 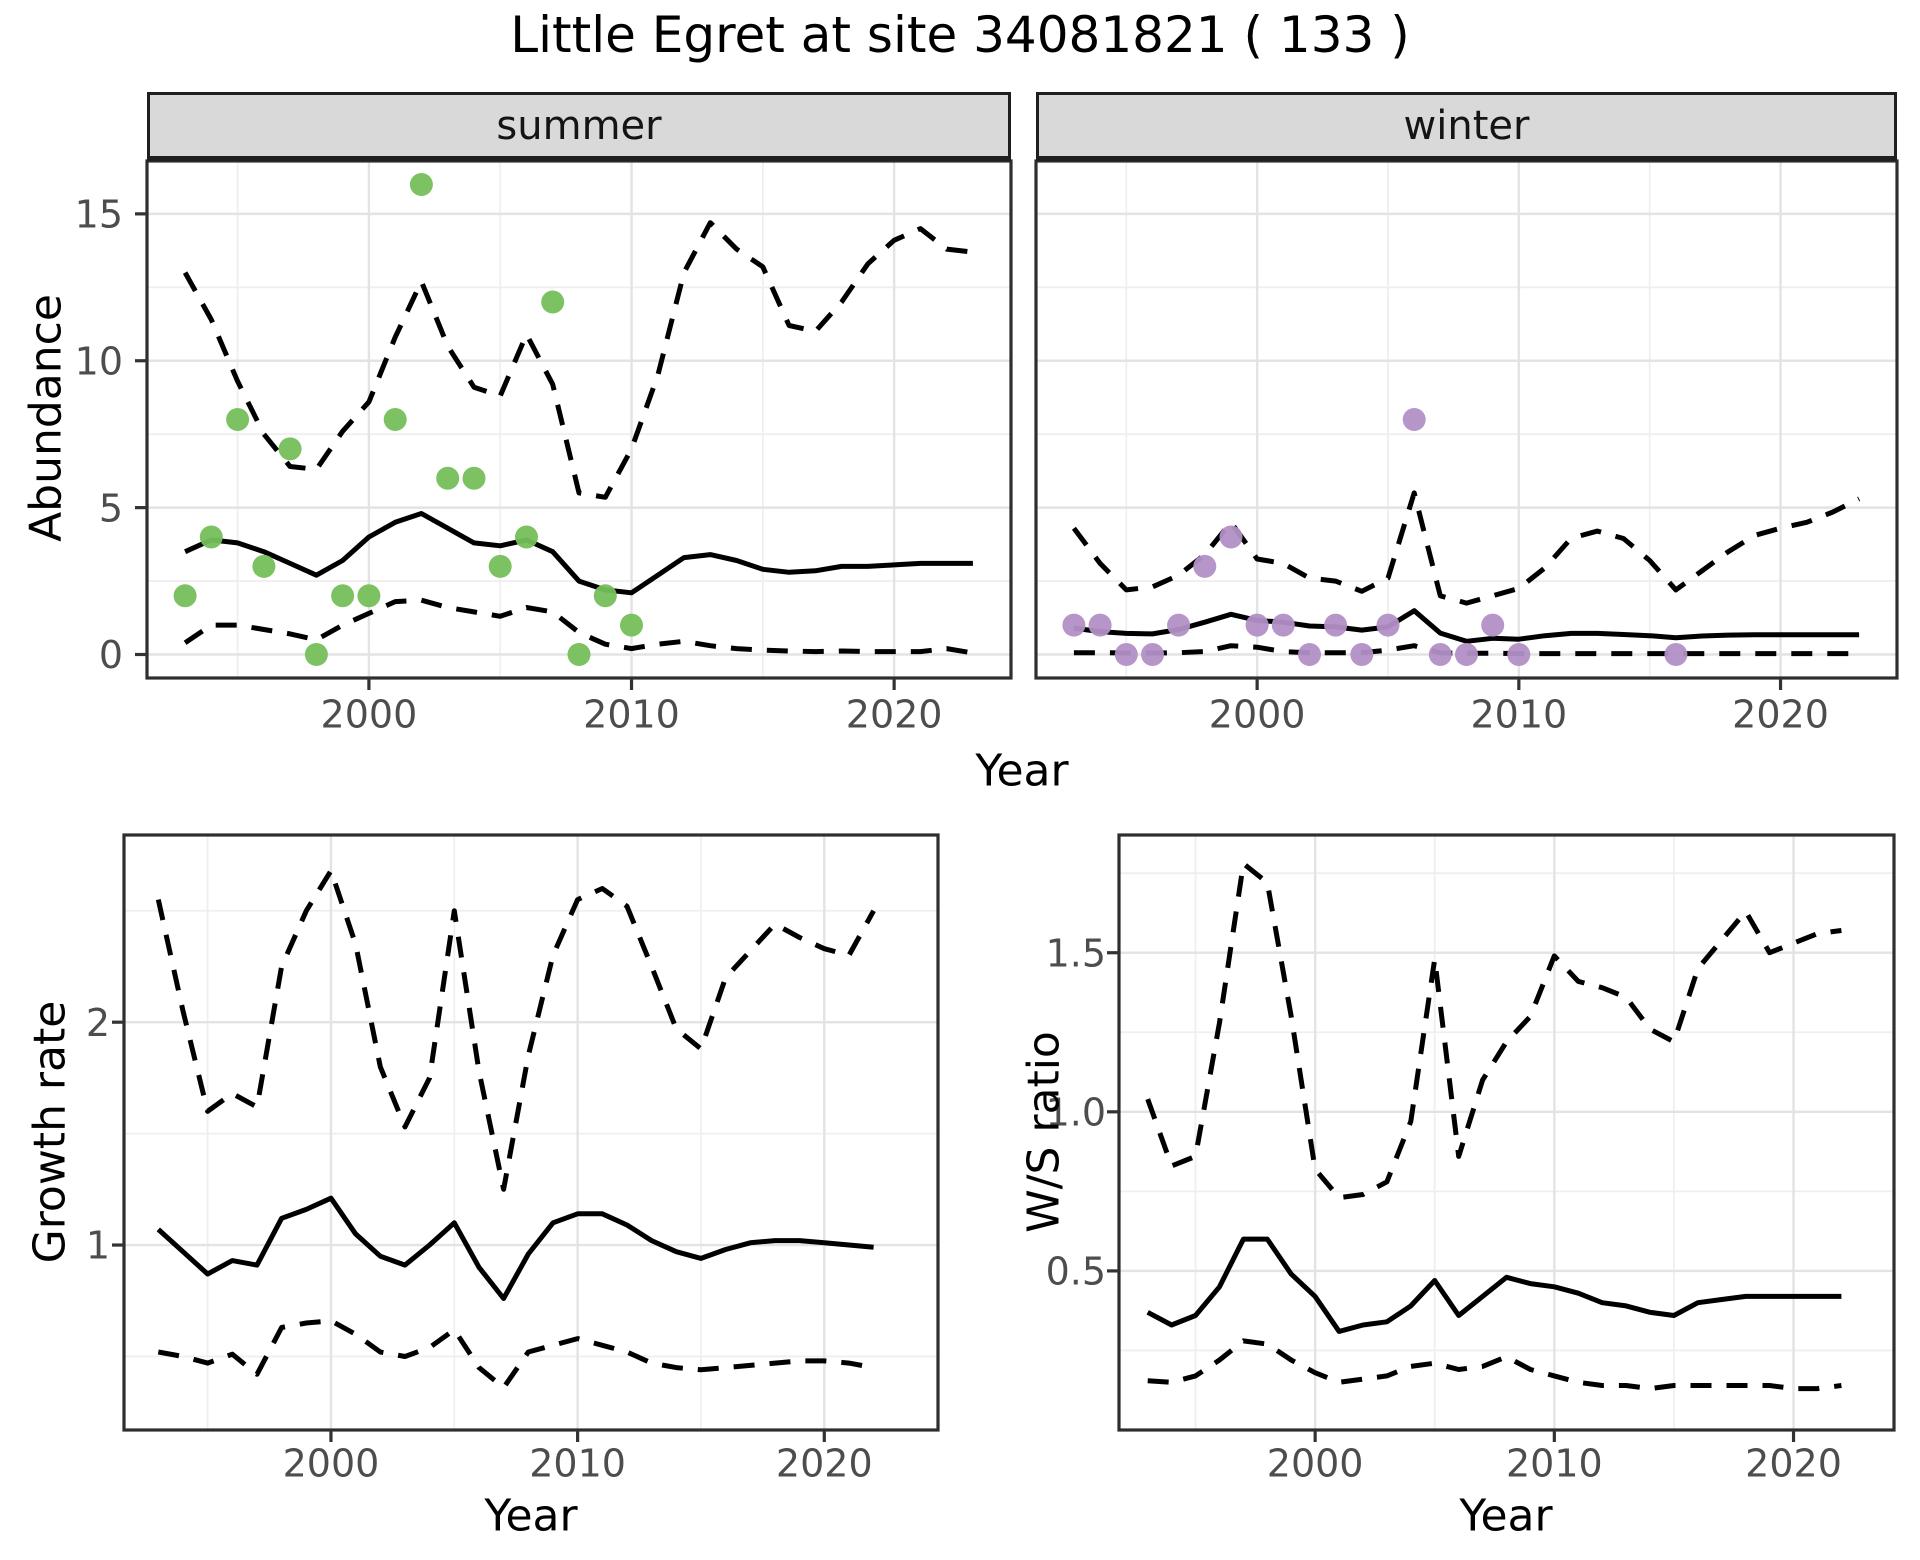 What do you see at coordinates (1044, 1132) in the screenshot?
I see `y-axis-title-ws-ratio: W/S ratio` at bounding box center [1044, 1132].